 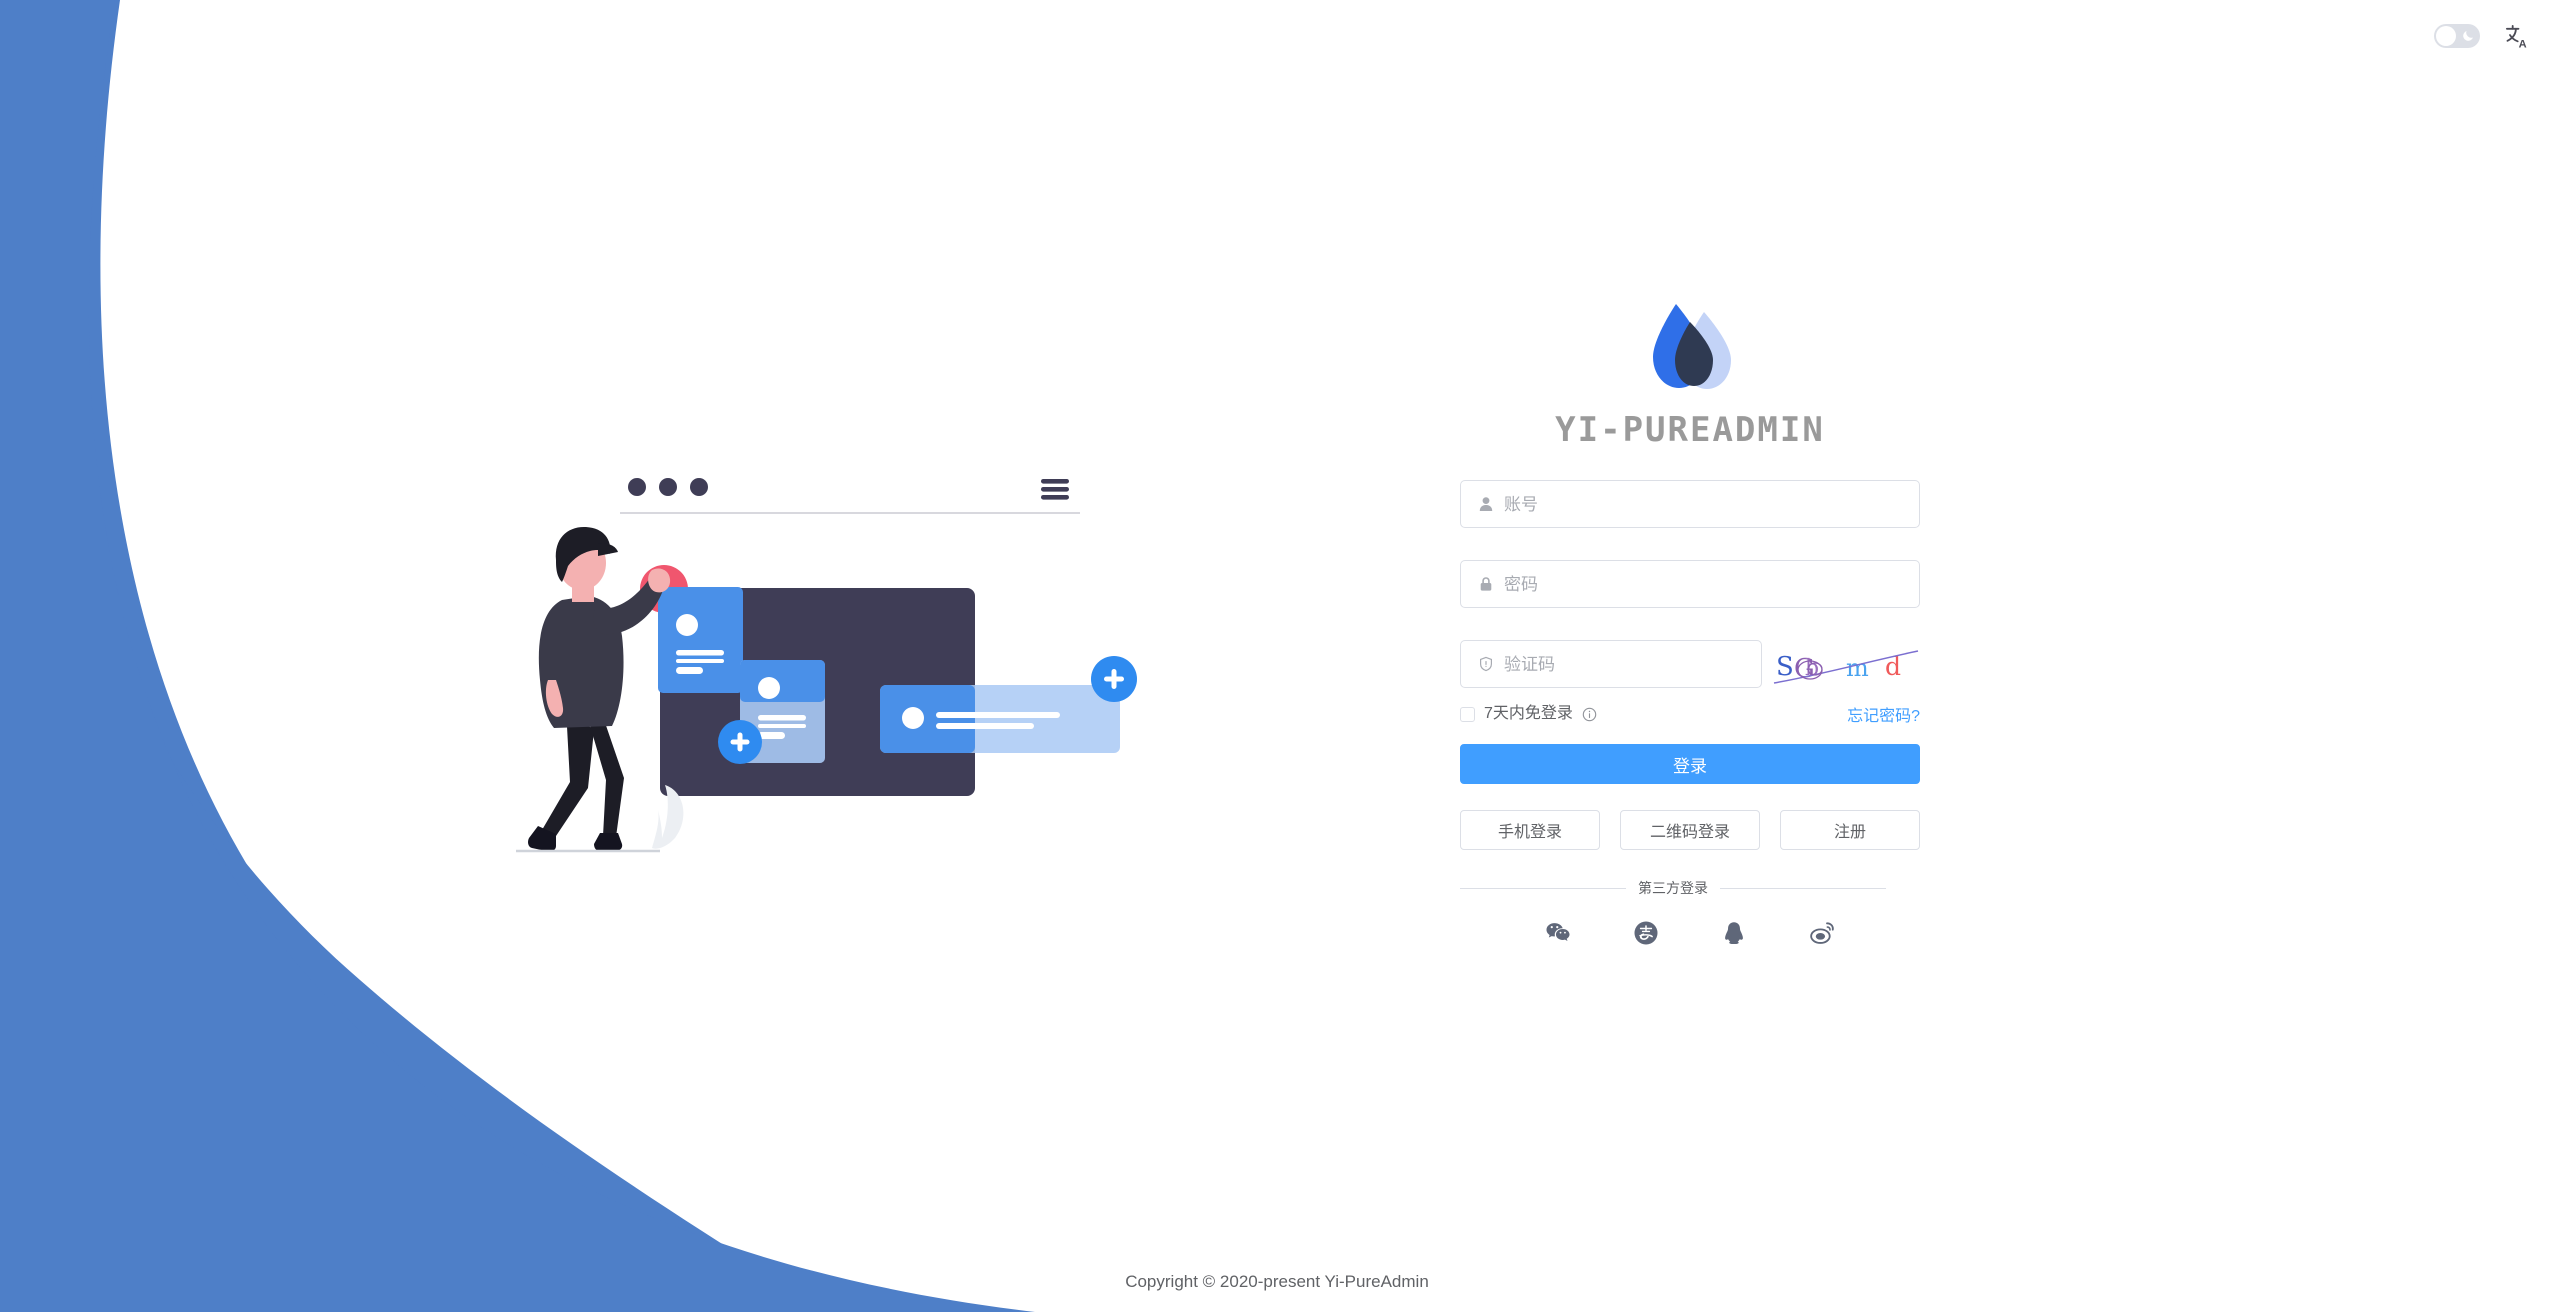 I want to click on remember-me-label: 7天内免登录, so click(x=1528, y=713).